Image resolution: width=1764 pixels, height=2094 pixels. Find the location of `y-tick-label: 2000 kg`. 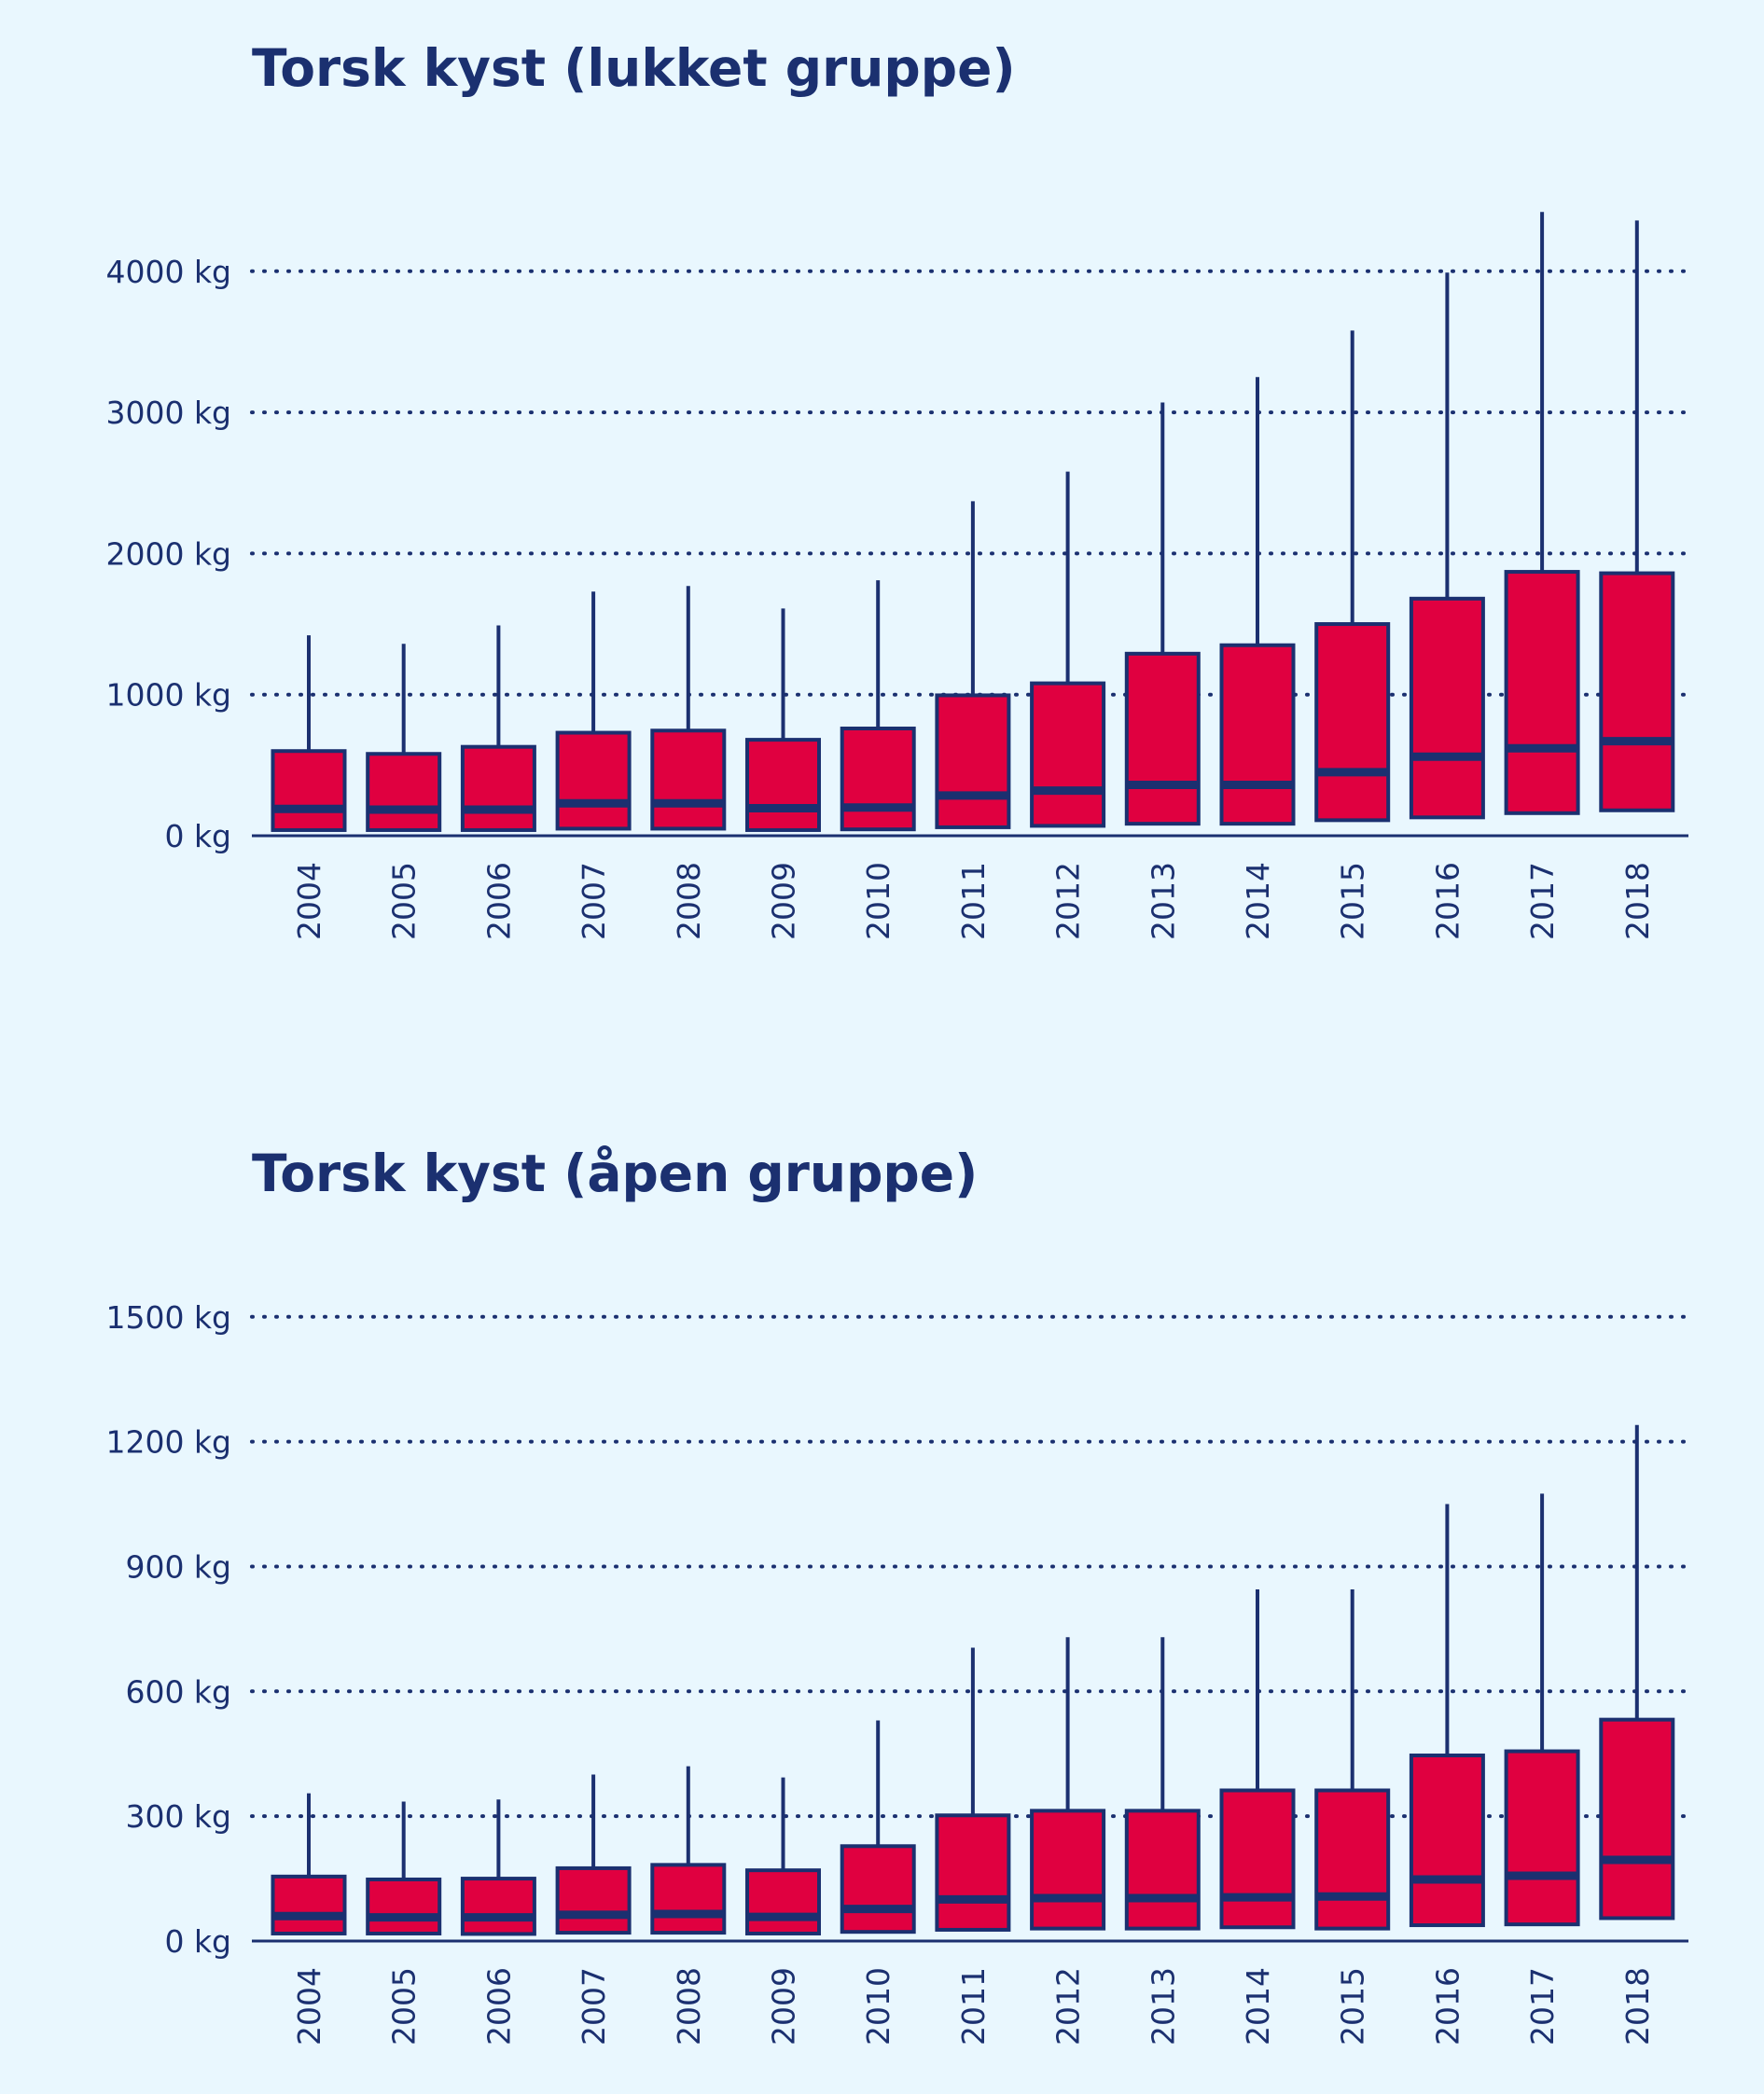

y-tick-label: 2000 kg is located at coordinates (168, 554).